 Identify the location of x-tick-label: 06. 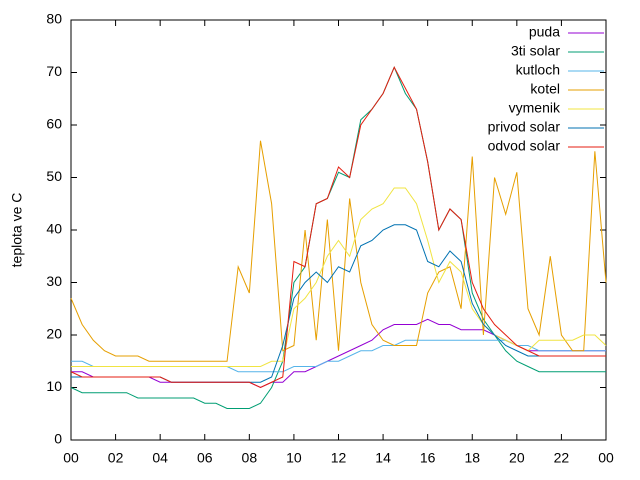
(205, 458).